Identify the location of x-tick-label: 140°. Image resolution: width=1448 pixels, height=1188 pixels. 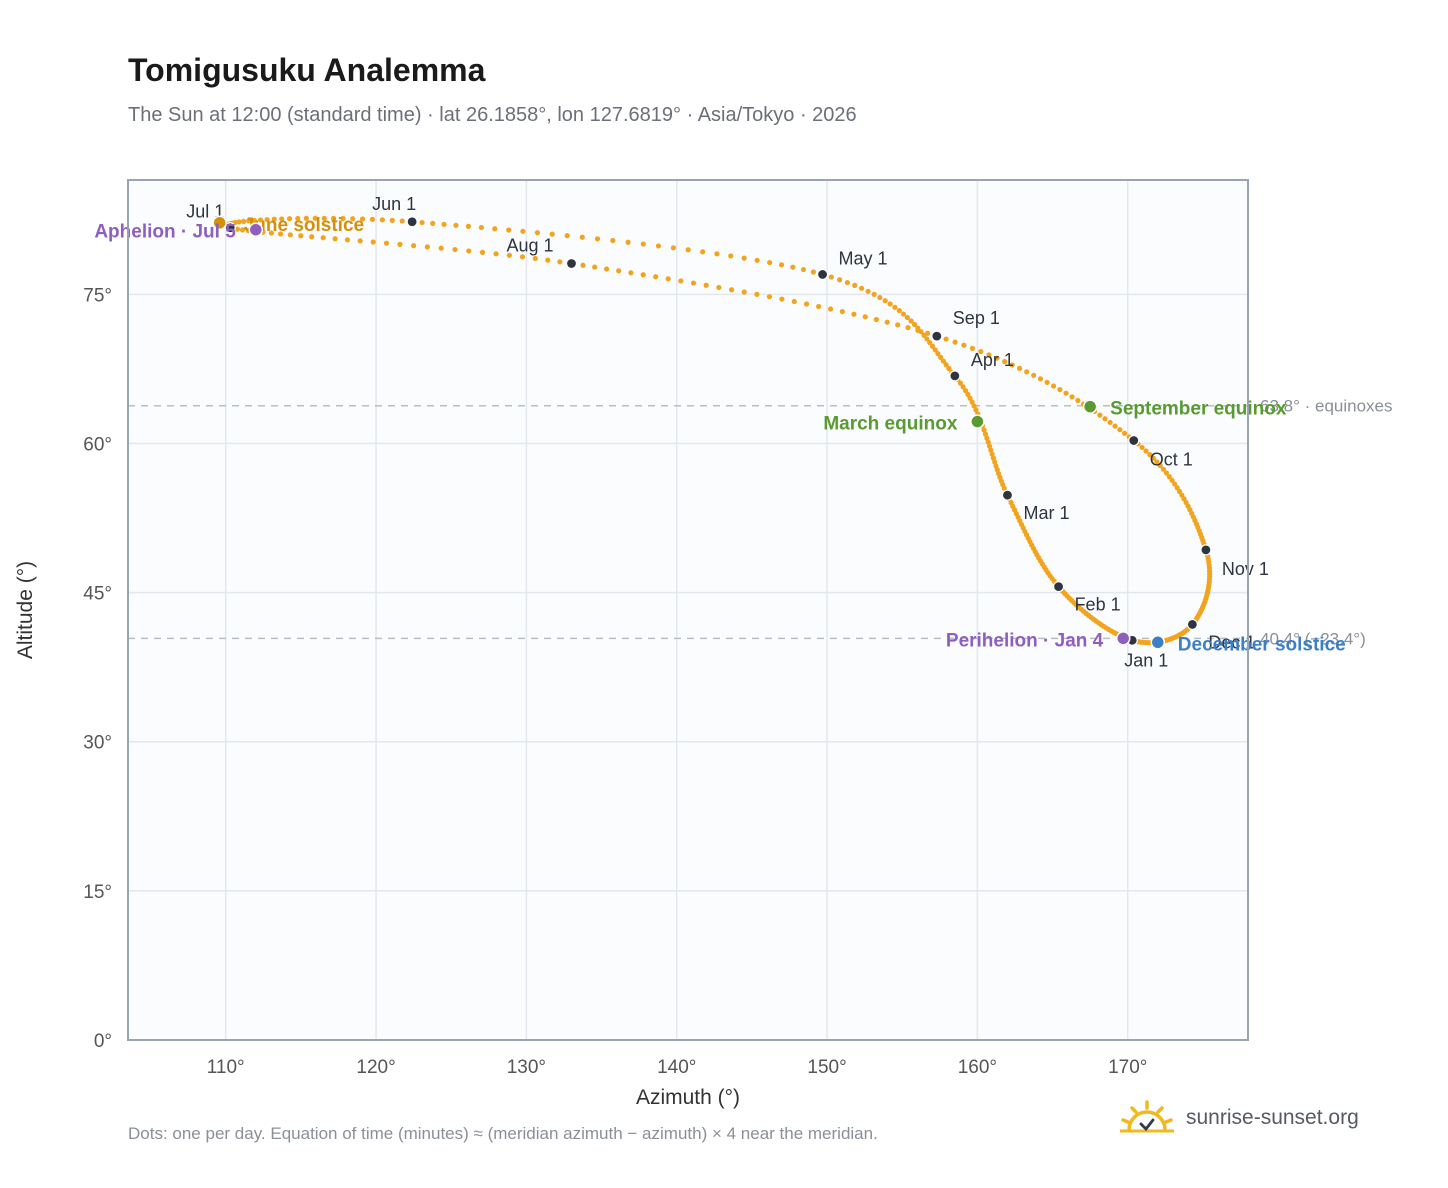
(676, 1067).